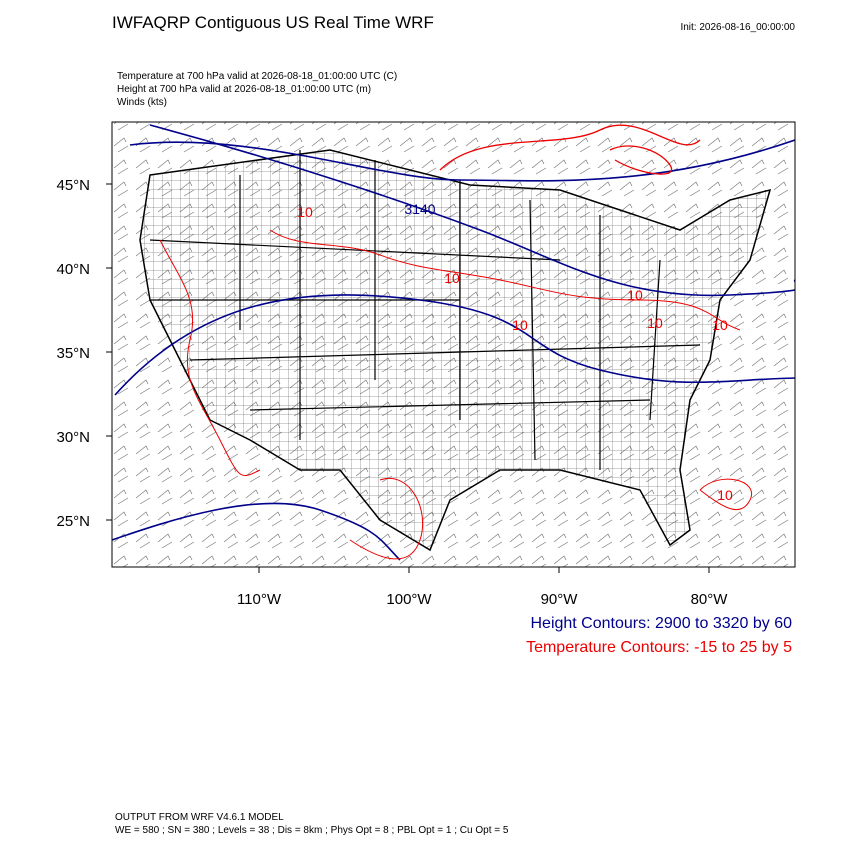  I want to click on lat-label: 30°N, so click(73, 437).